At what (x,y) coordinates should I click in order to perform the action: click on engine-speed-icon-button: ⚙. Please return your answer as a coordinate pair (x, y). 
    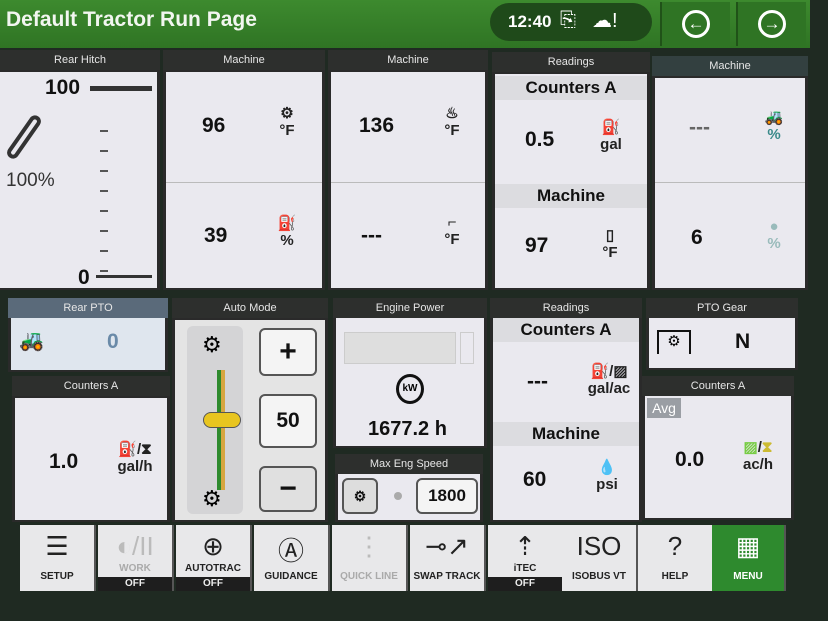
    Looking at the image, I should click on (360, 496).